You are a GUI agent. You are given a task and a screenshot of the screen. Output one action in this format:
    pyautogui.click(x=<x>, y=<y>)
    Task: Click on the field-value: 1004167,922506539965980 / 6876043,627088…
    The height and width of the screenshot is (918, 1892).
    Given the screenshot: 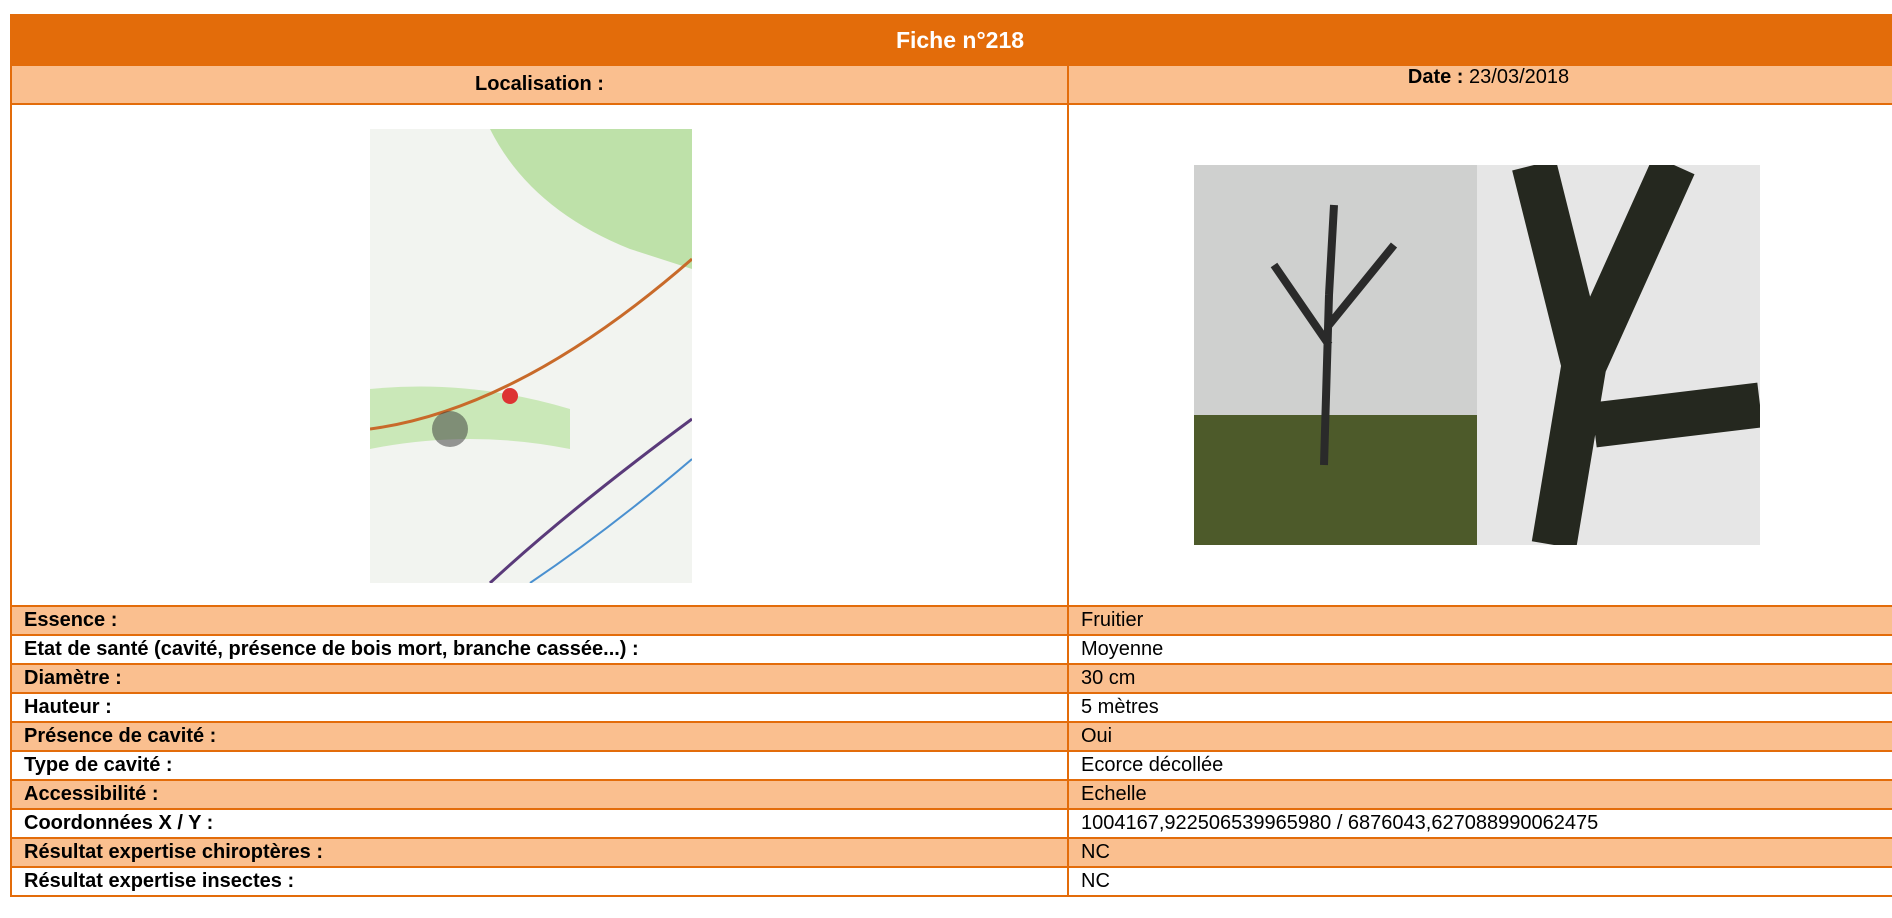 What is the action you would take?
    pyautogui.click(x=1479, y=823)
    